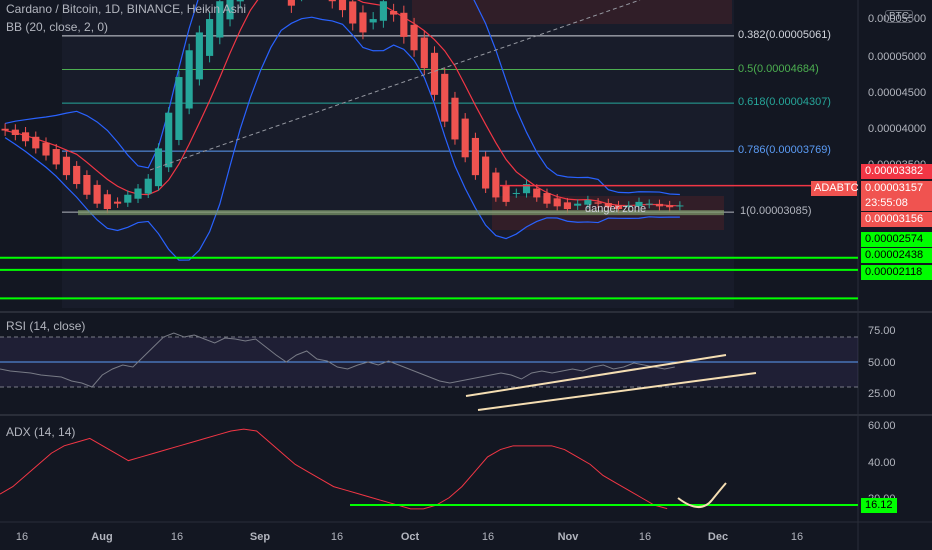  I want to click on top-red-box, so click(572, 12).